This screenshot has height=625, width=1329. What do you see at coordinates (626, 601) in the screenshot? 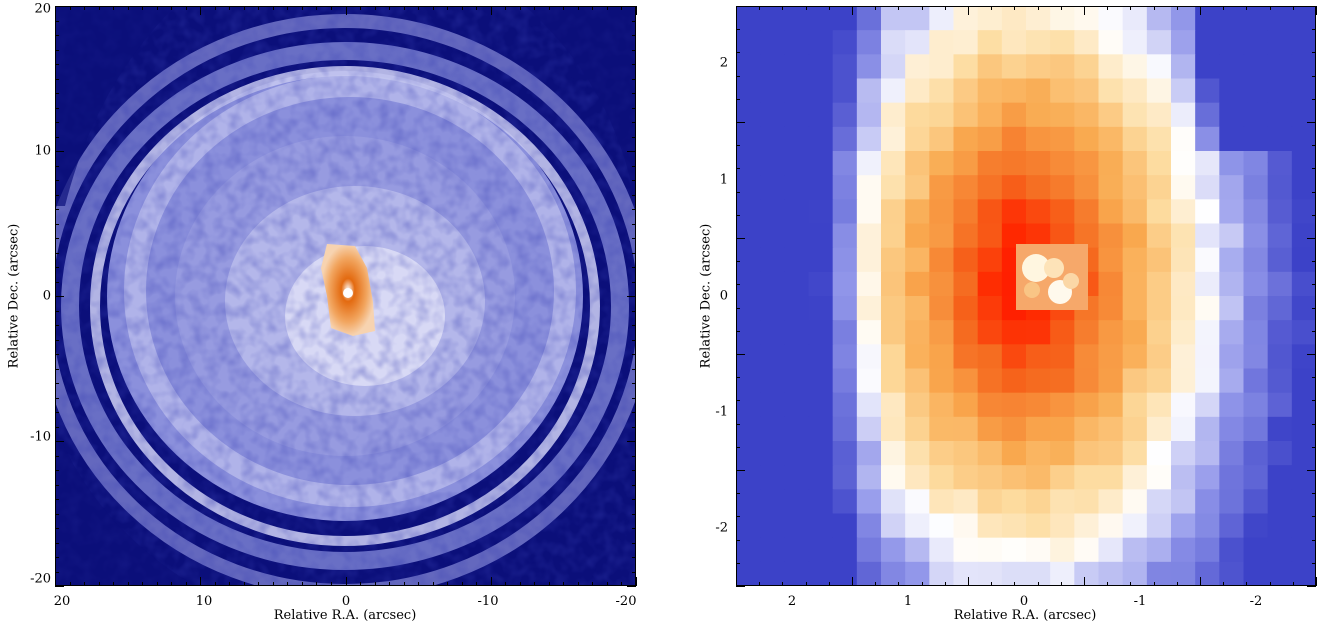
I see `left-x-tick-label: -20` at bounding box center [626, 601].